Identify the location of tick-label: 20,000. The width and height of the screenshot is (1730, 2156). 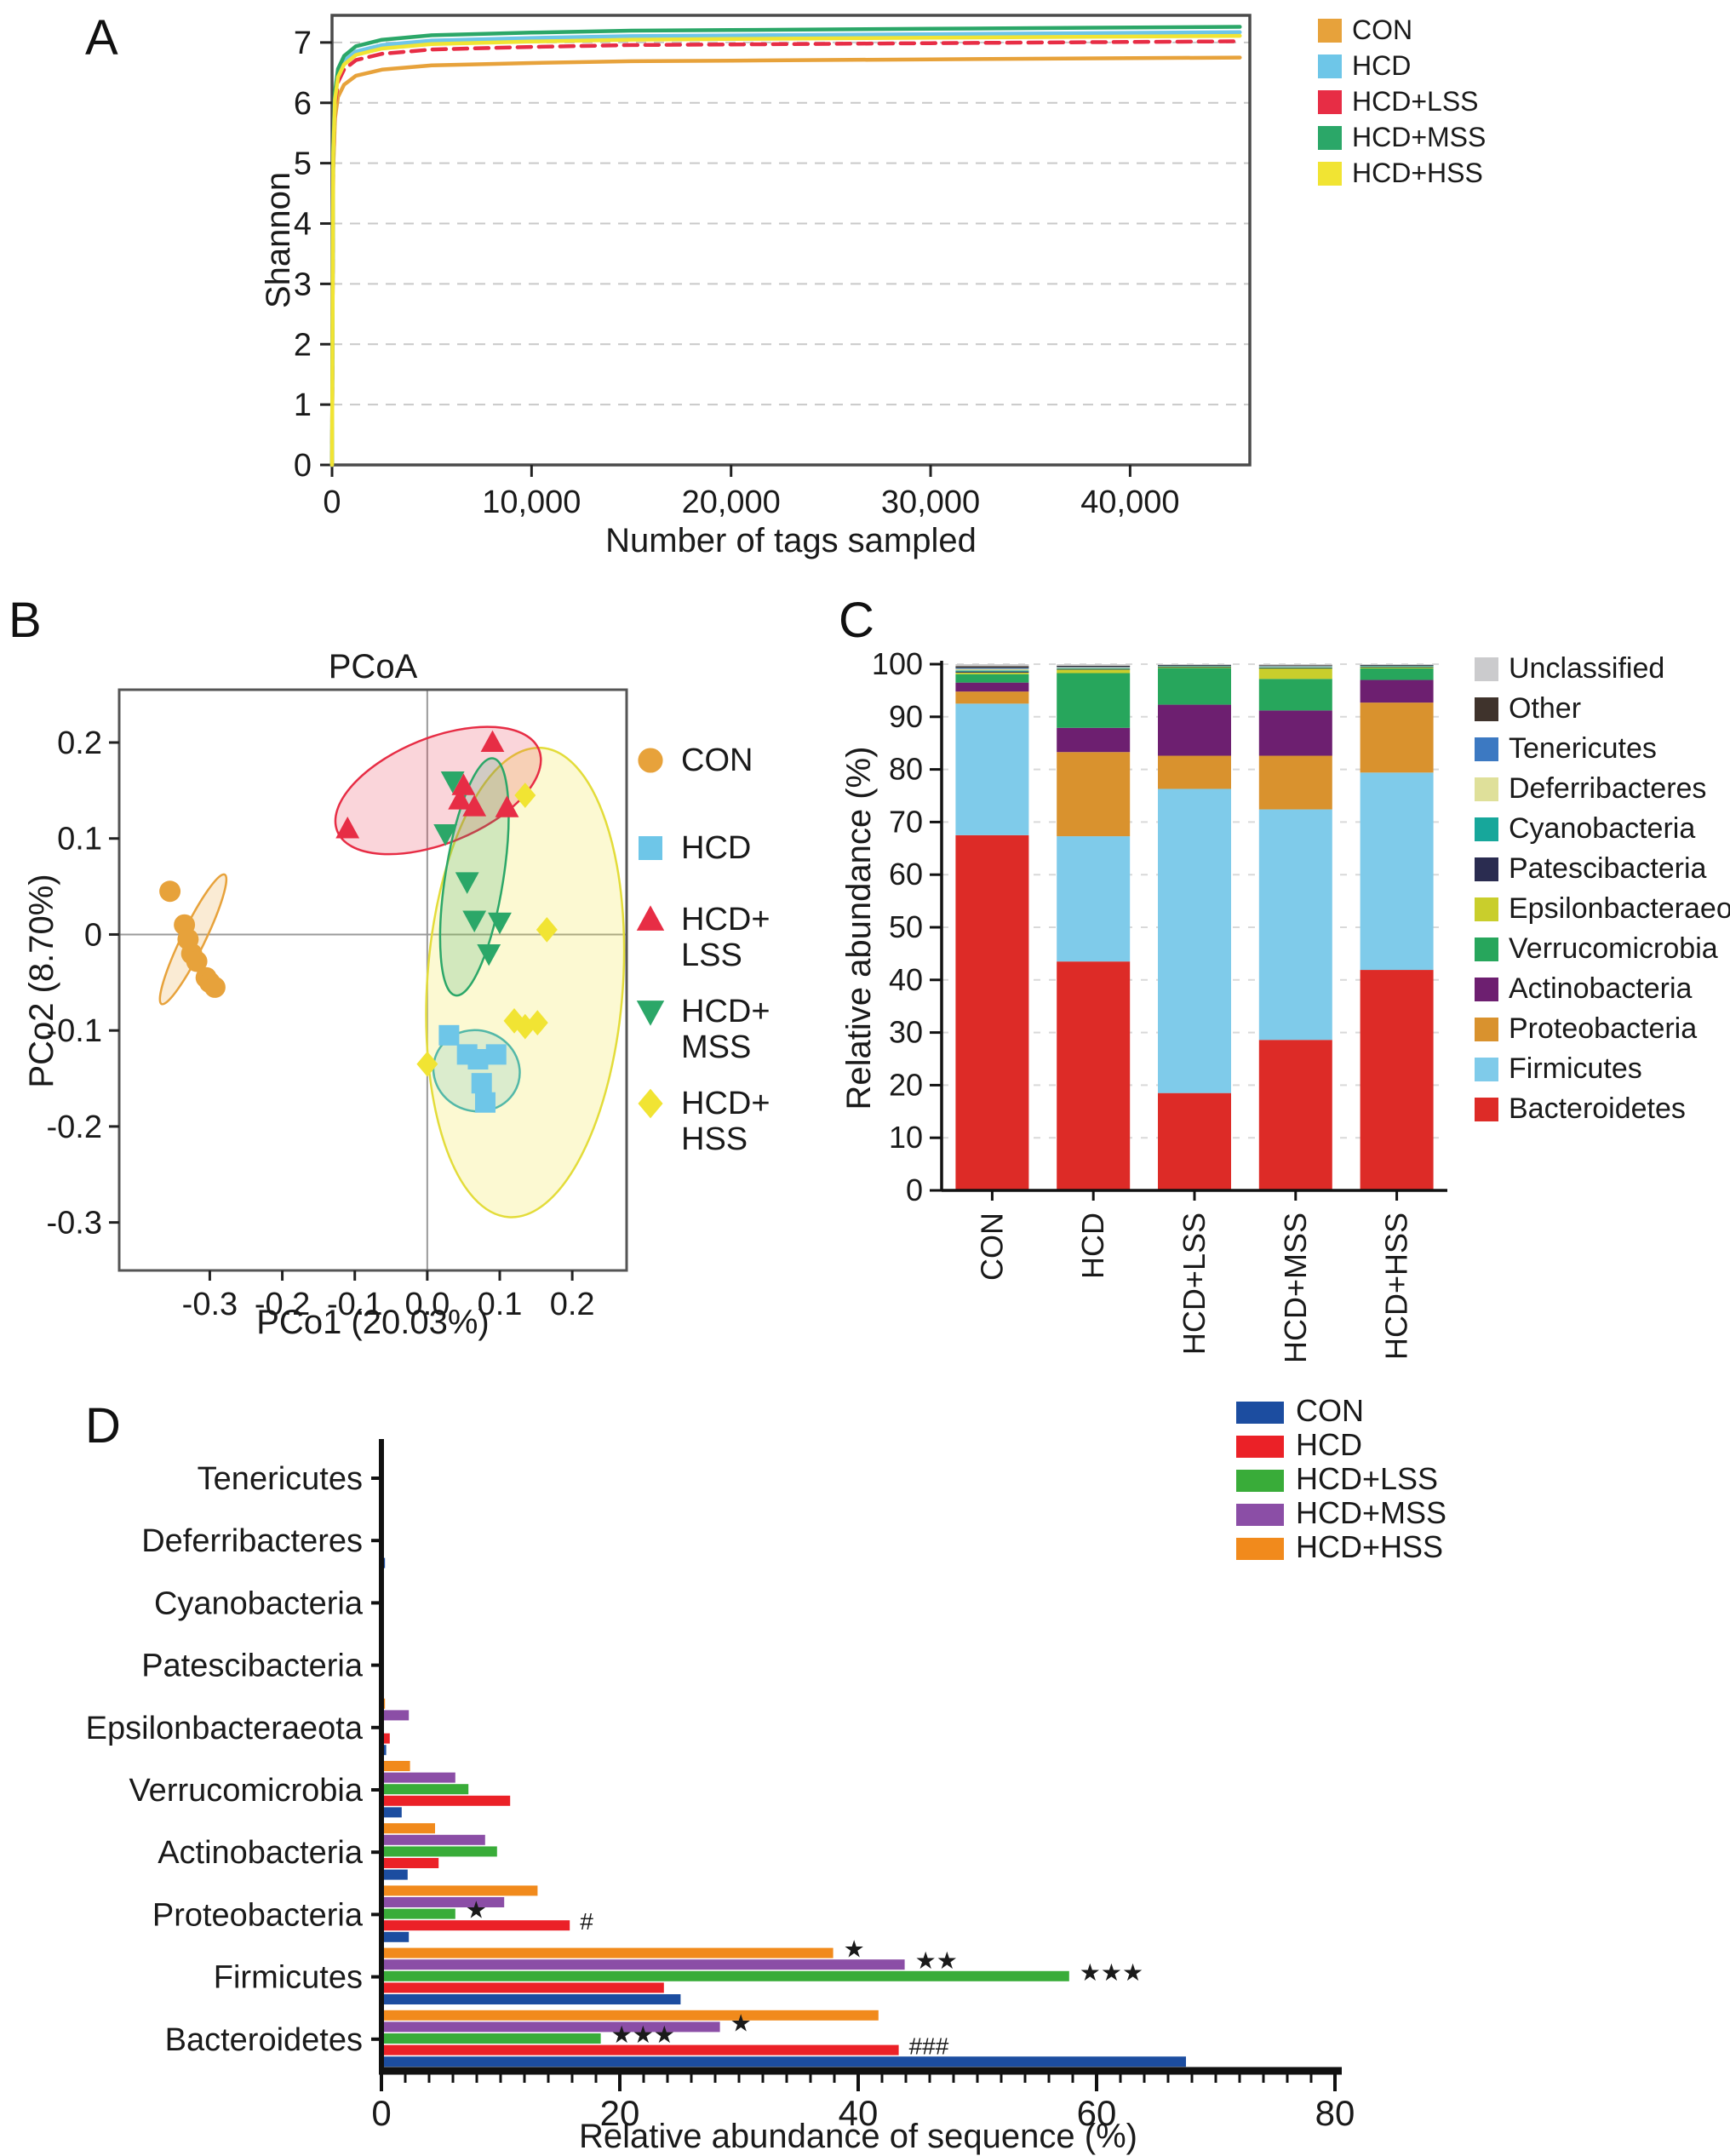
(732, 502).